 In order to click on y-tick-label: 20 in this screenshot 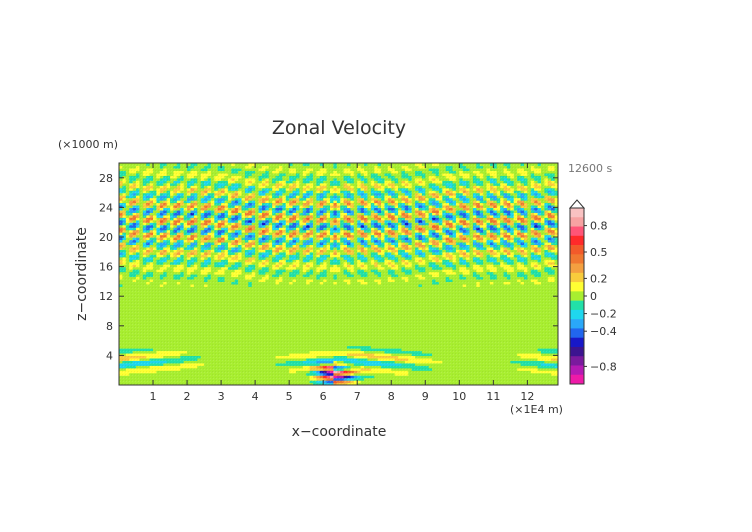, I will do `click(106, 237)`.